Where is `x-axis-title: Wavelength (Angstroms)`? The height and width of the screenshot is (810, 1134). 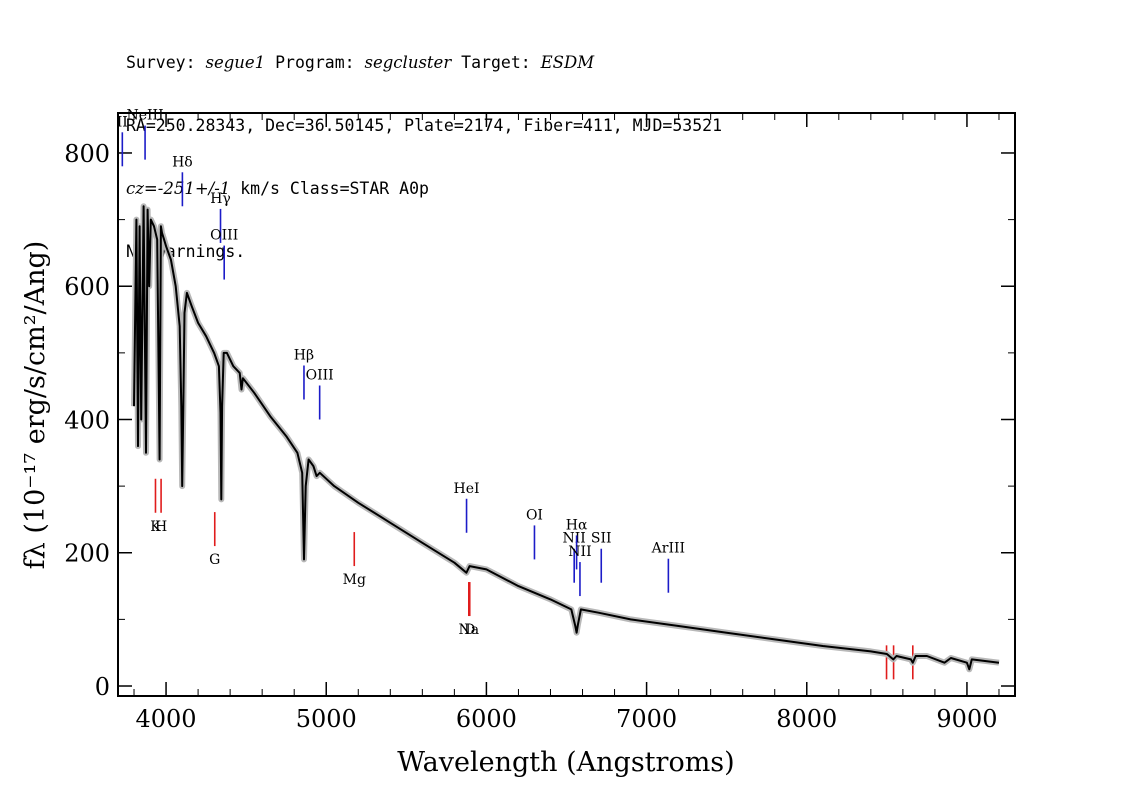 x-axis-title: Wavelength (Angstroms) is located at coordinates (565, 762).